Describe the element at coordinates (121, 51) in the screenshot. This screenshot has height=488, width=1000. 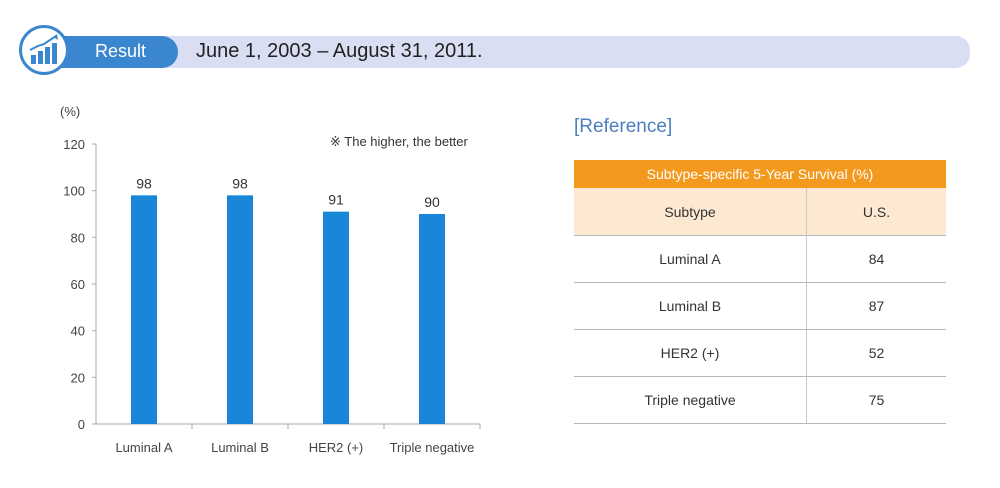
I see `result-label: Result` at that location.